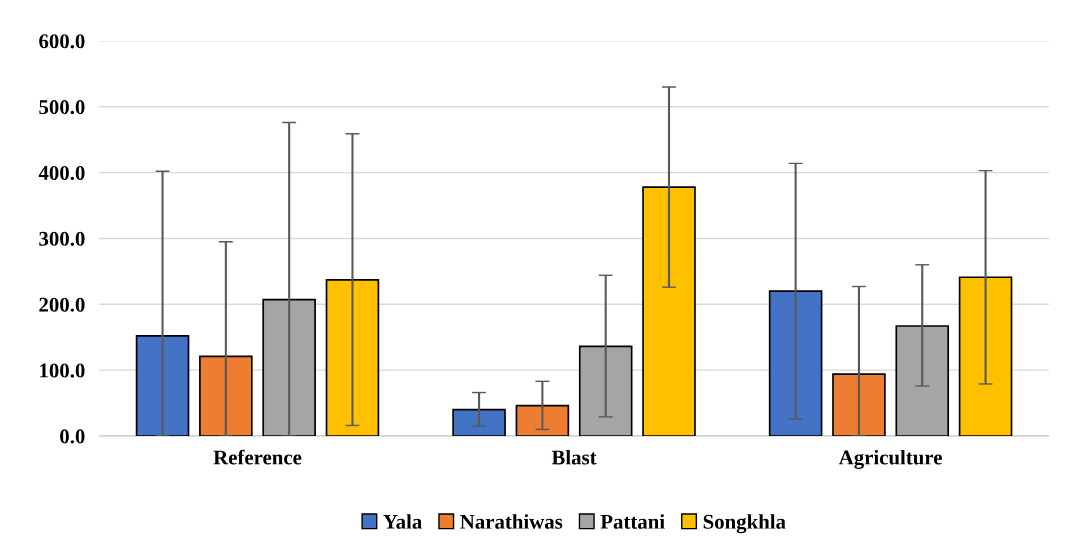 This screenshot has height=545, width=1067. What do you see at coordinates (511, 521) in the screenshot?
I see `legend-label: Narathiwas` at bounding box center [511, 521].